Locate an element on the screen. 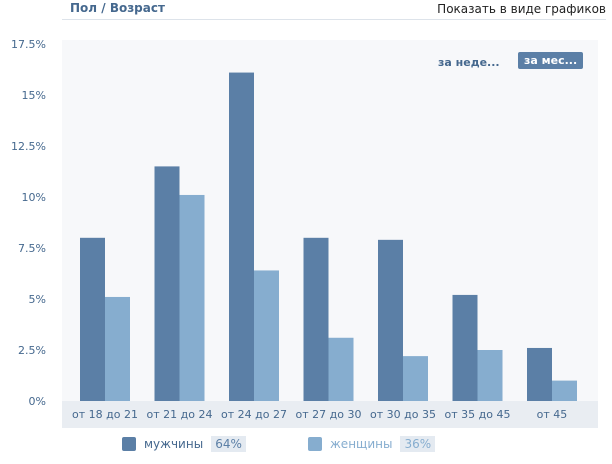 The height and width of the screenshot is (464, 612). legend-women: женщины 36% is located at coordinates (372, 444).